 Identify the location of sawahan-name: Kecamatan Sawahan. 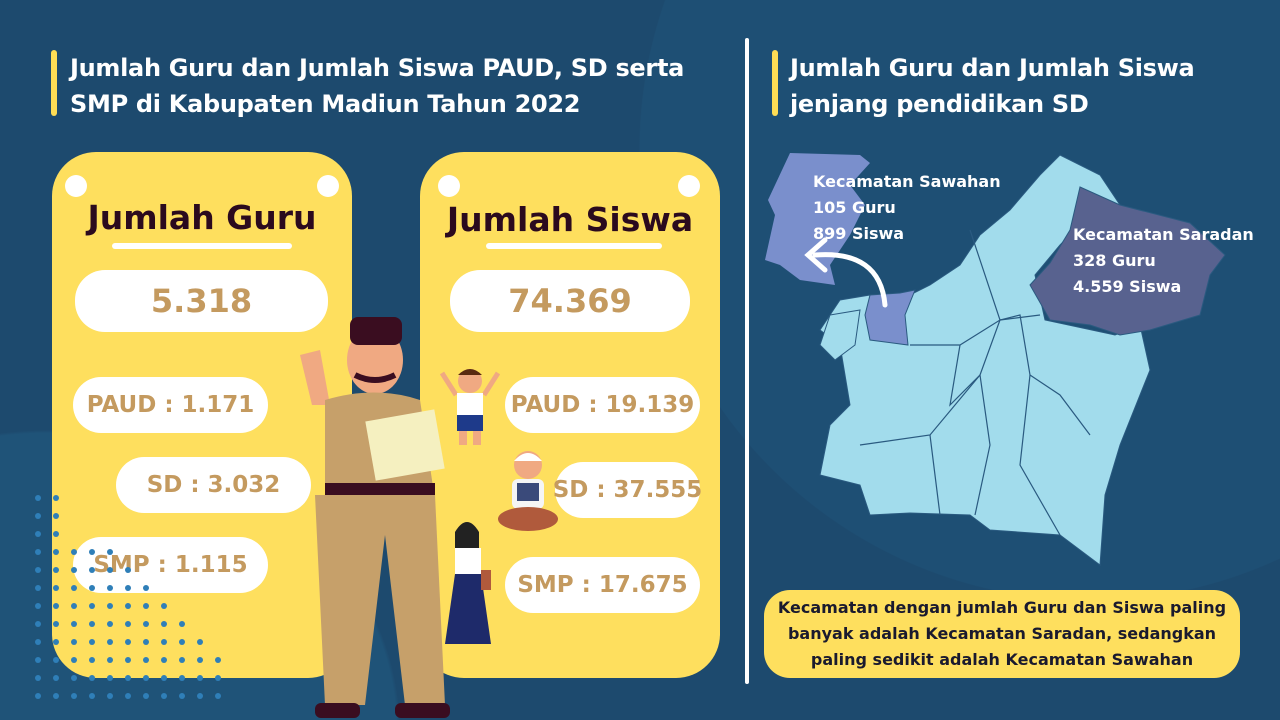
(907, 181).